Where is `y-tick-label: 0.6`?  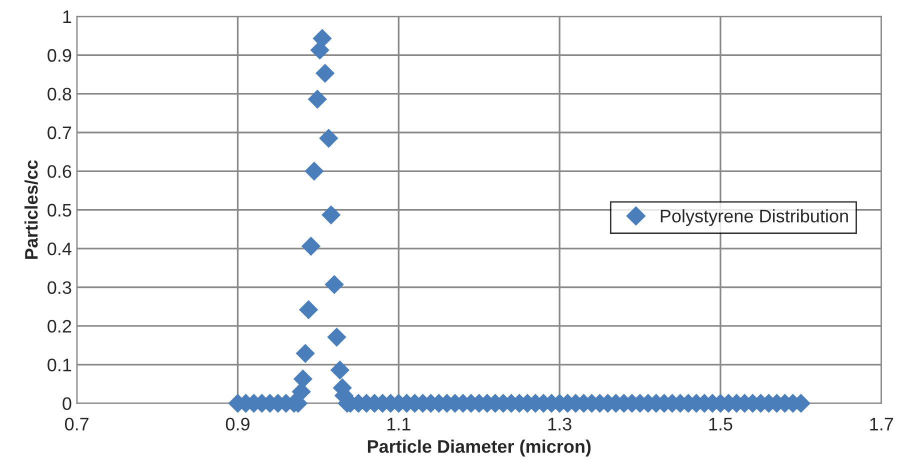 y-tick-label: 0.6 is located at coordinates (60, 171).